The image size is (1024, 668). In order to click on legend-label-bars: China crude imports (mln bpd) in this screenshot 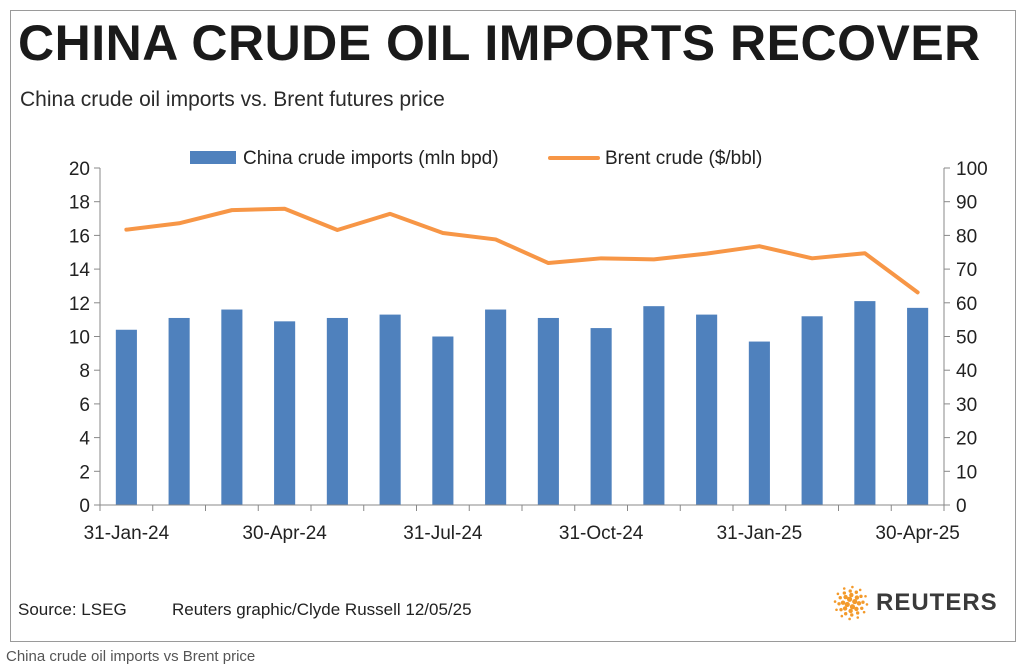, I will do `click(371, 158)`.